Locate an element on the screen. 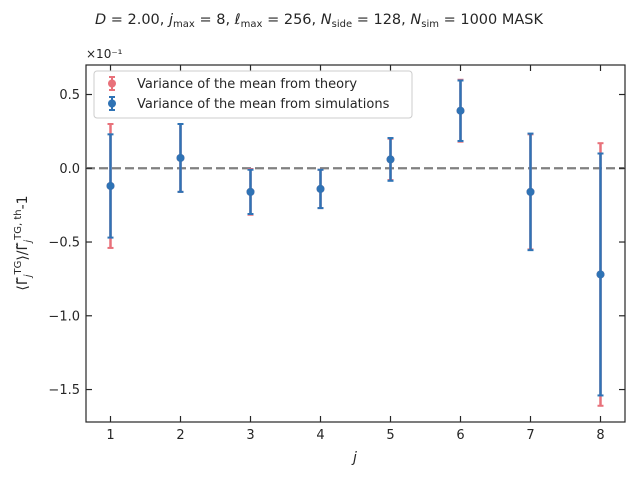 This screenshot has height=480, width=640. y-tick-label: −1.0 is located at coordinates (64, 316).